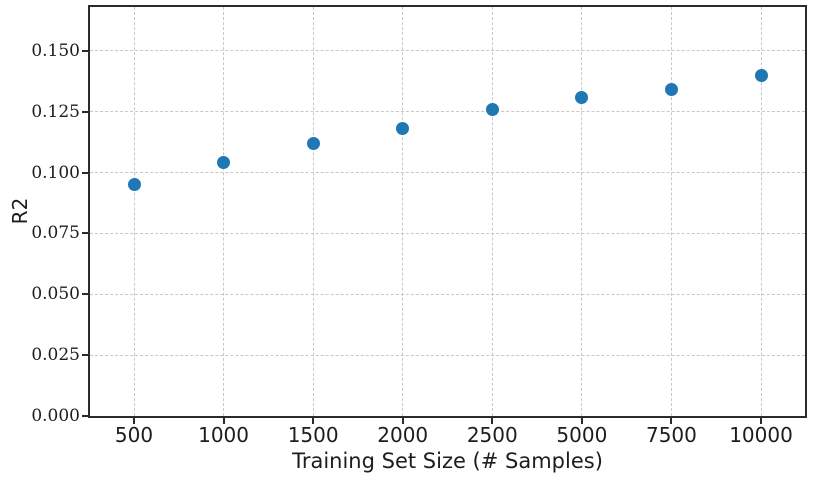 The width and height of the screenshot is (814, 485). What do you see at coordinates (55, 50) in the screenshot?
I see `y-tick-label: 0.150` at bounding box center [55, 50].